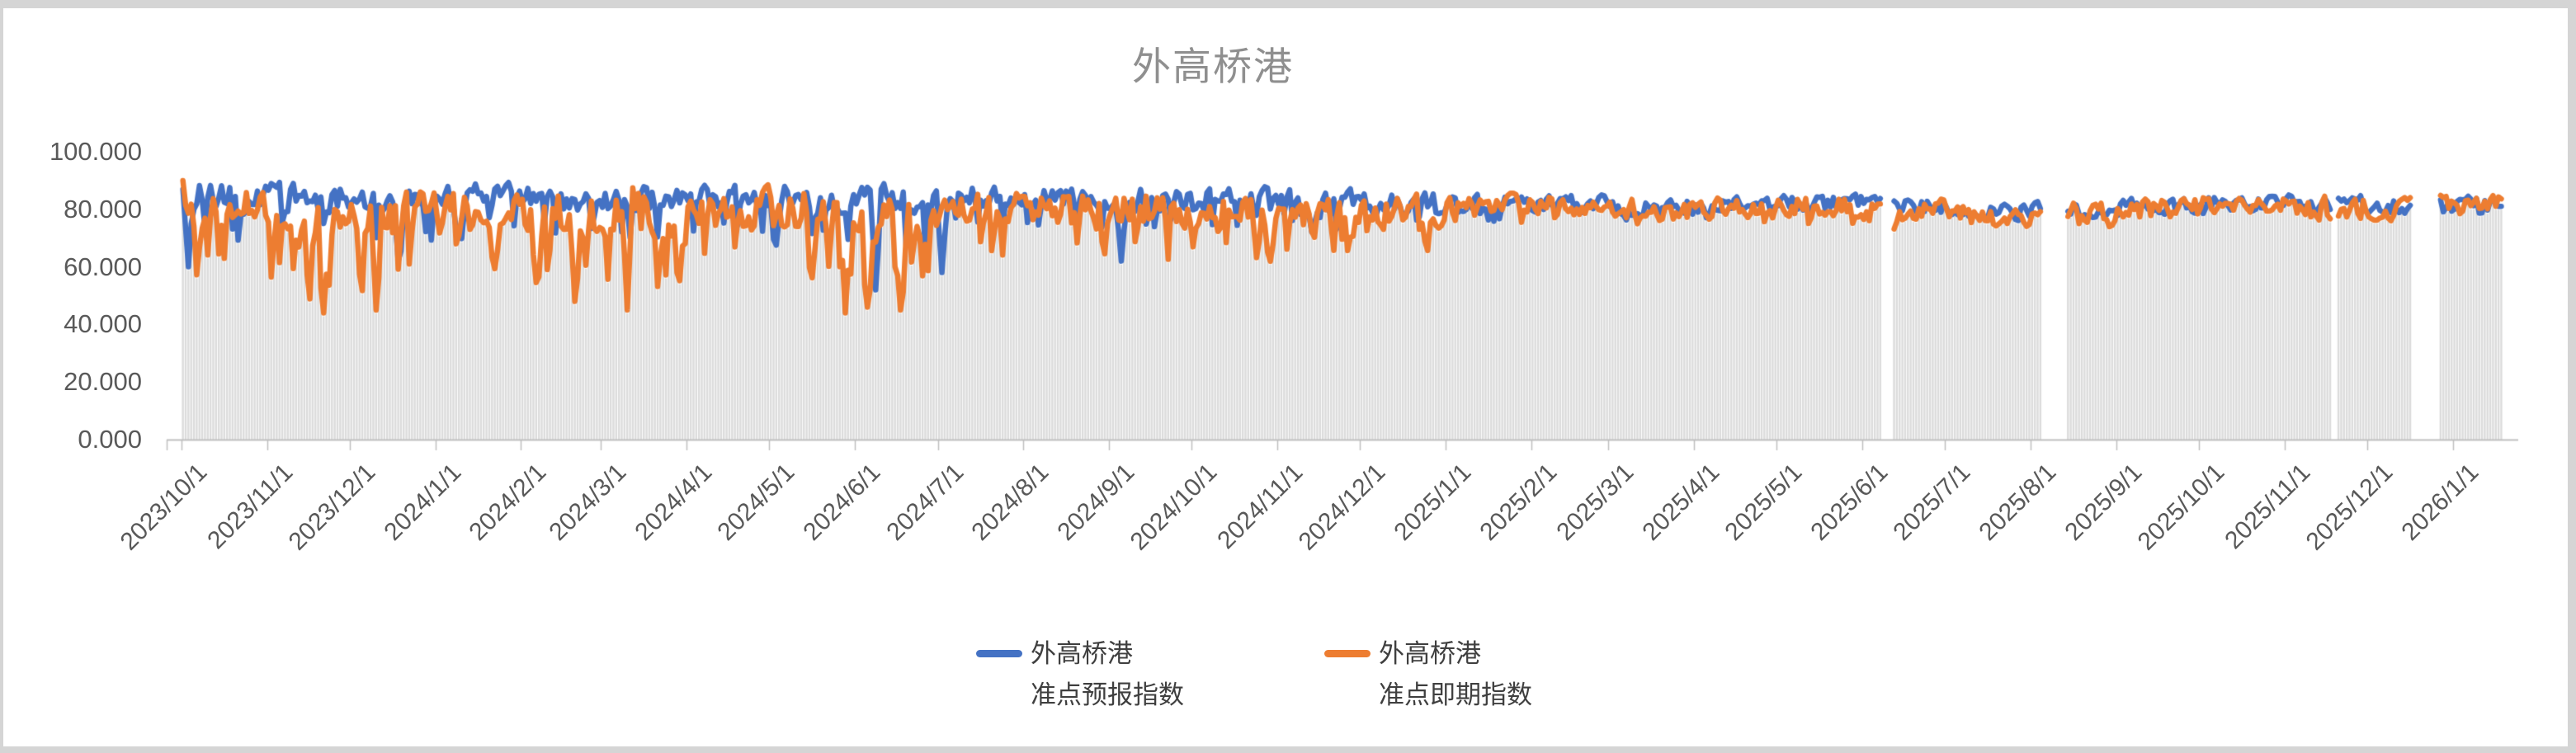 The image size is (2576, 753). I want to click on legend-label-spot-line1: 外高桥港, so click(1430, 653).